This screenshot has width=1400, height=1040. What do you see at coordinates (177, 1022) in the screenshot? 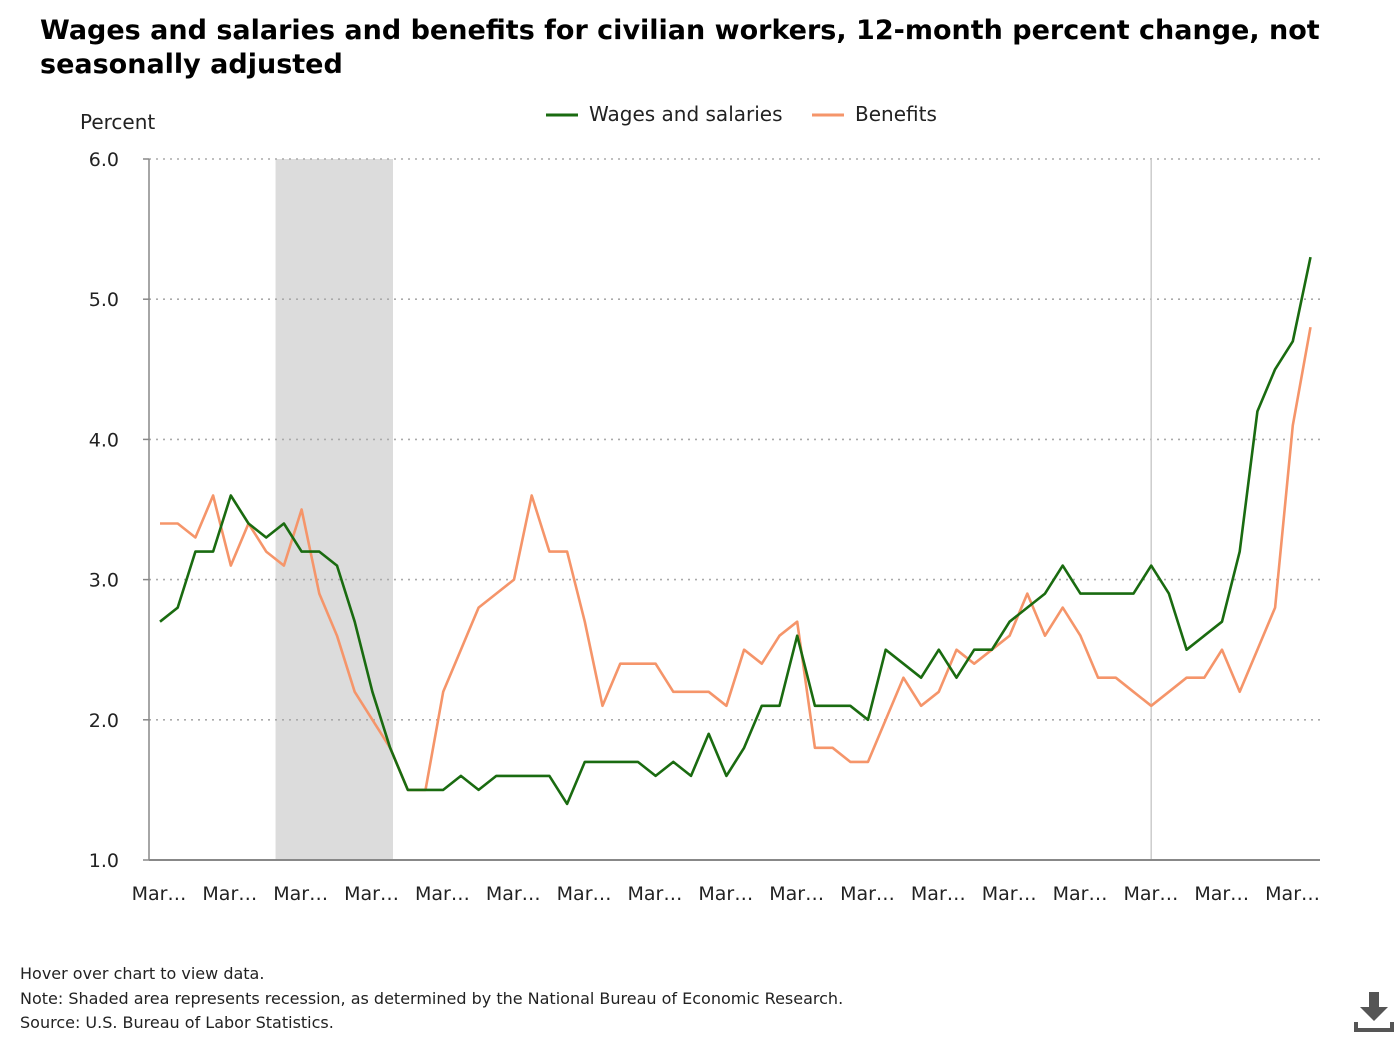
I see `source-note: Source: U.S. Bureau of Labor Statistics.` at bounding box center [177, 1022].